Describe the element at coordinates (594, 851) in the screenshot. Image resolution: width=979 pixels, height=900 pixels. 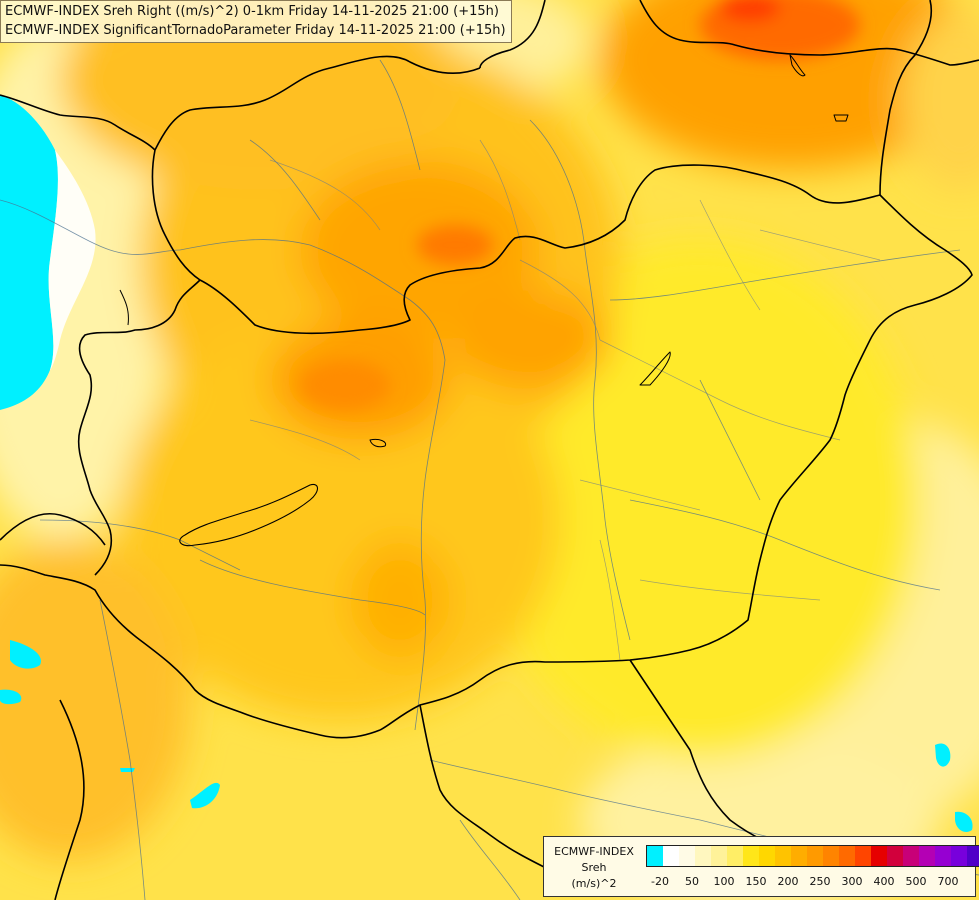
I see `legend-title: ECMWF-INDEX` at that location.